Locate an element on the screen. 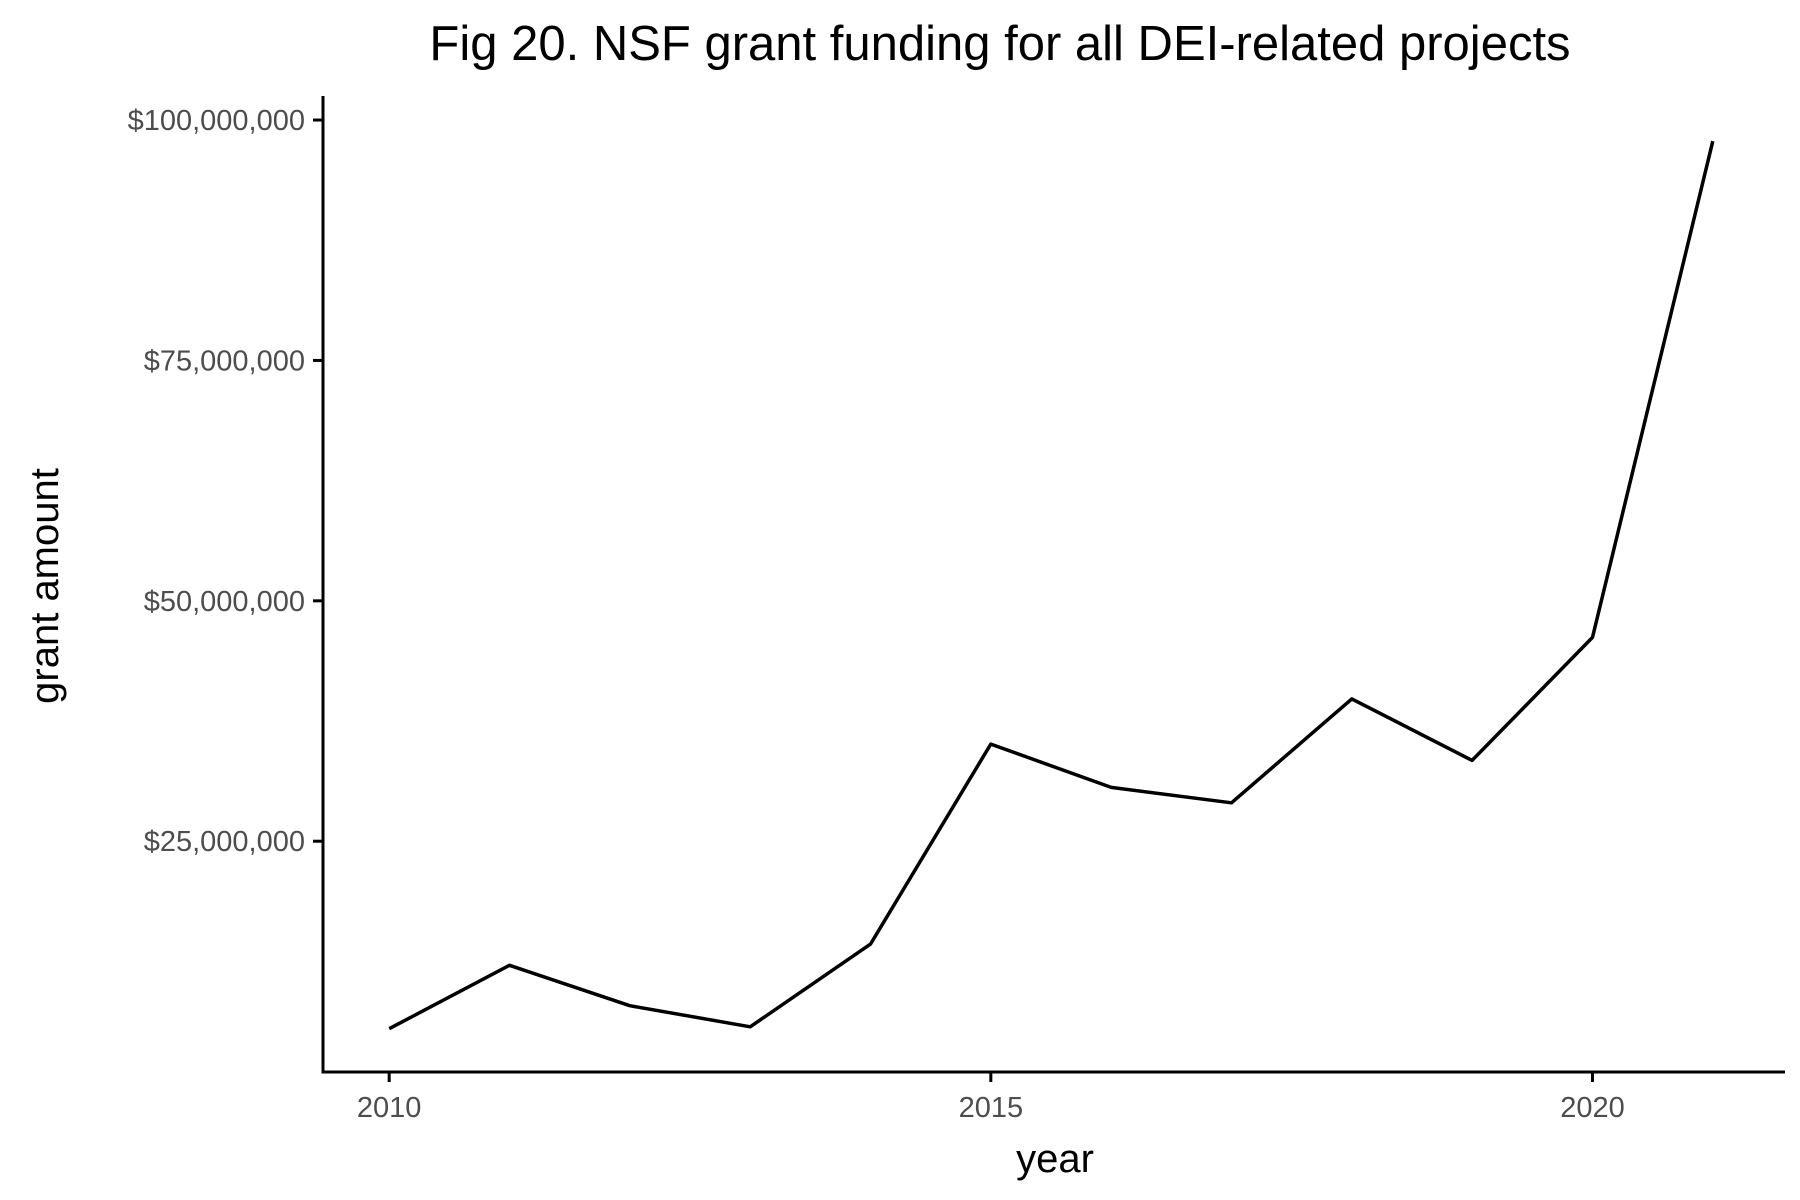  x-tick-label-2010: 2010 is located at coordinates (389, 1108).